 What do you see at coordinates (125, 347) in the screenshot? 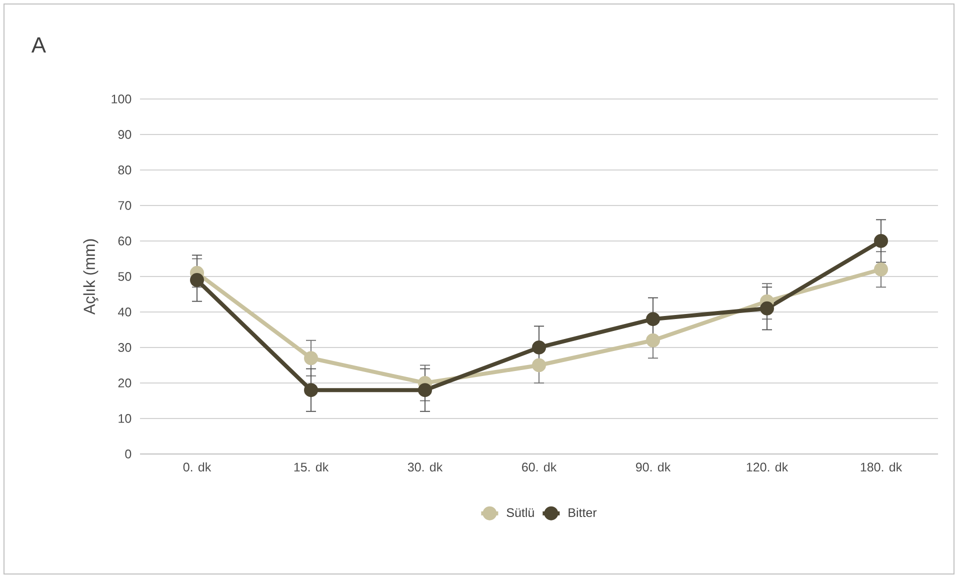
I see `y-tick-label: 30` at bounding box center [125, 347].